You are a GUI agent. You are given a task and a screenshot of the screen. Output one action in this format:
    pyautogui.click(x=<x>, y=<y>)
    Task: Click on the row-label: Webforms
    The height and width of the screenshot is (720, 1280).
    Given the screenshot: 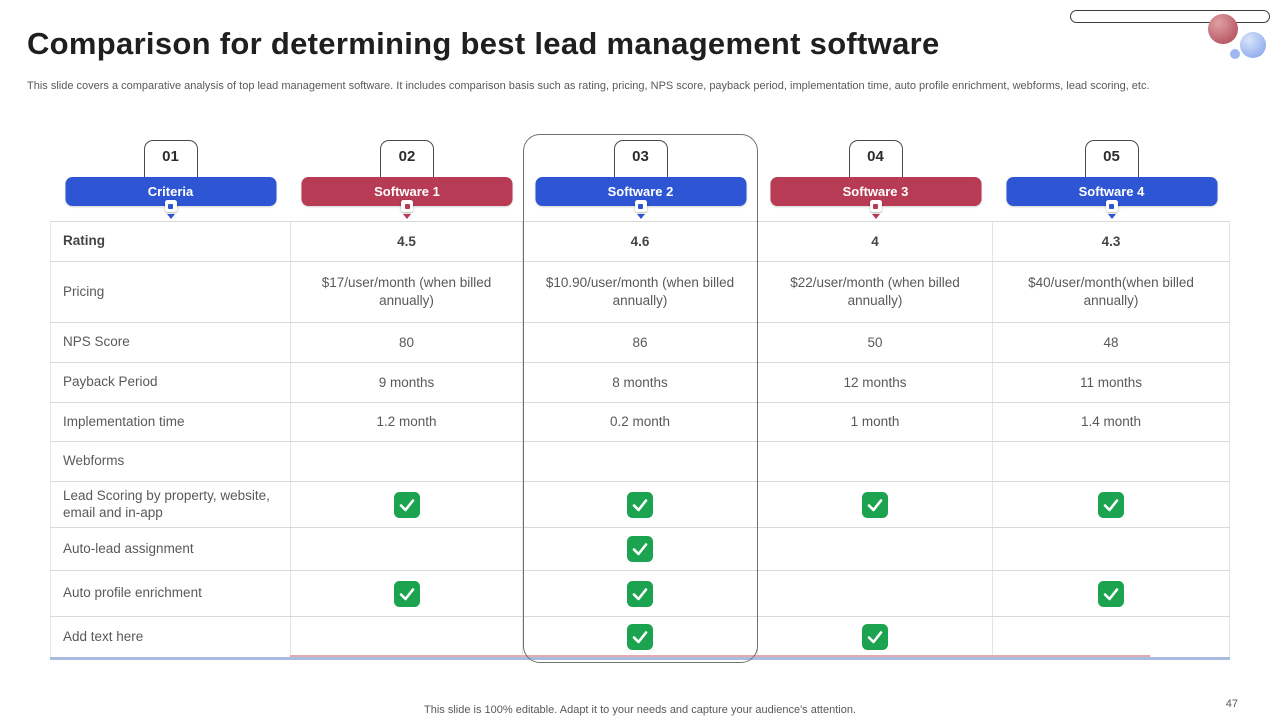 What is the action you would take?
    pyautogui.click(x=170, y=461)
    